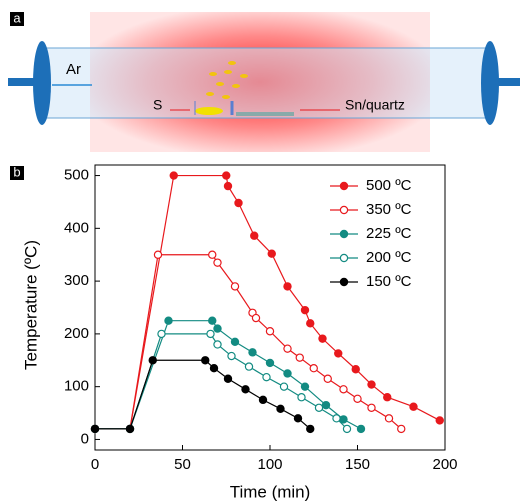 Image resolution: width=525 pixels, height=504 pixels. I want to click on substrate, so click(265, 114).